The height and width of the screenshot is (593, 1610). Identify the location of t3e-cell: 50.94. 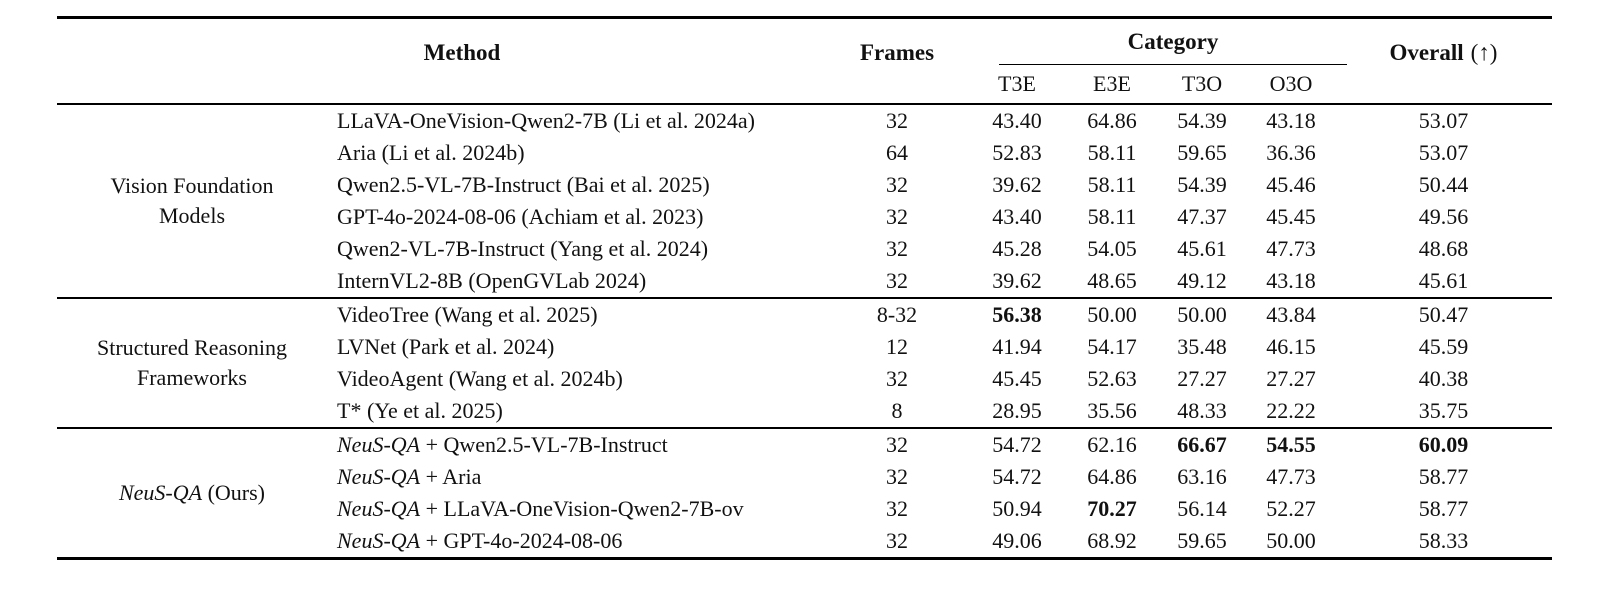
(1017, 508).